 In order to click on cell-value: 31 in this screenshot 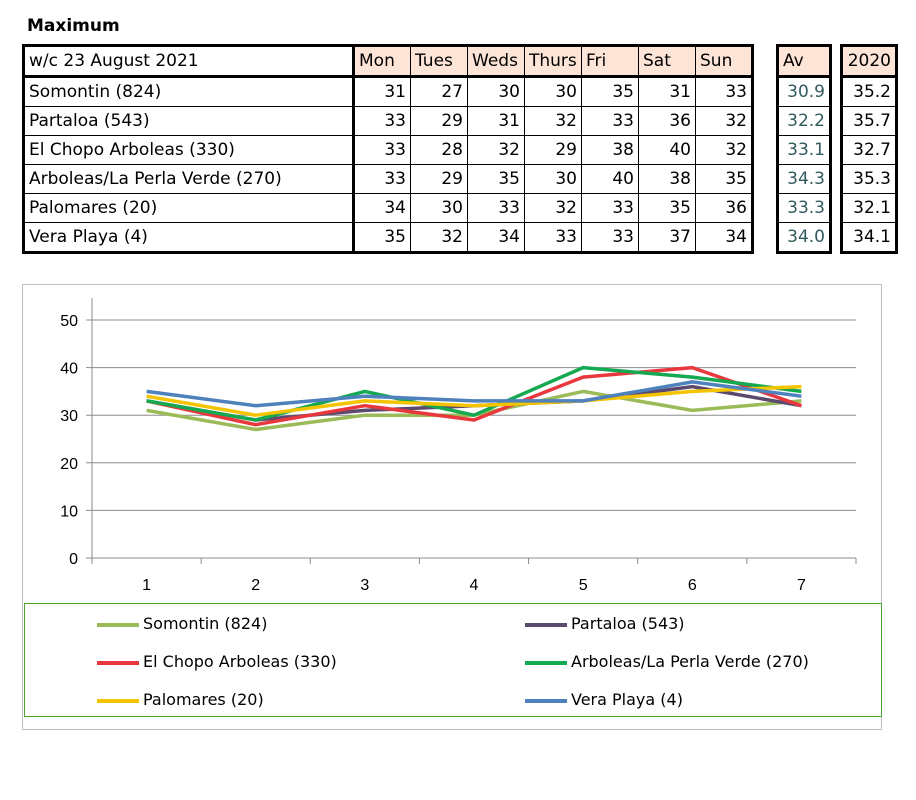, I will do `click(382, 91)`.